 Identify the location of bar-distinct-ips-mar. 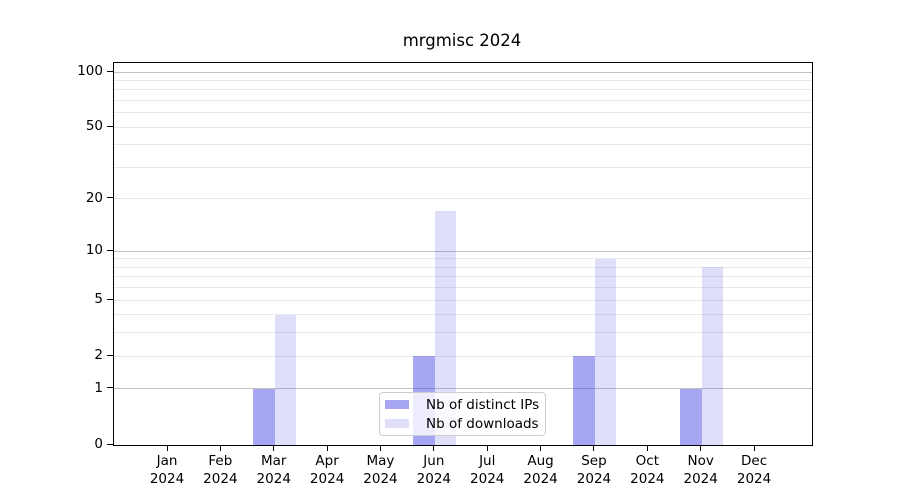
(264, 417).